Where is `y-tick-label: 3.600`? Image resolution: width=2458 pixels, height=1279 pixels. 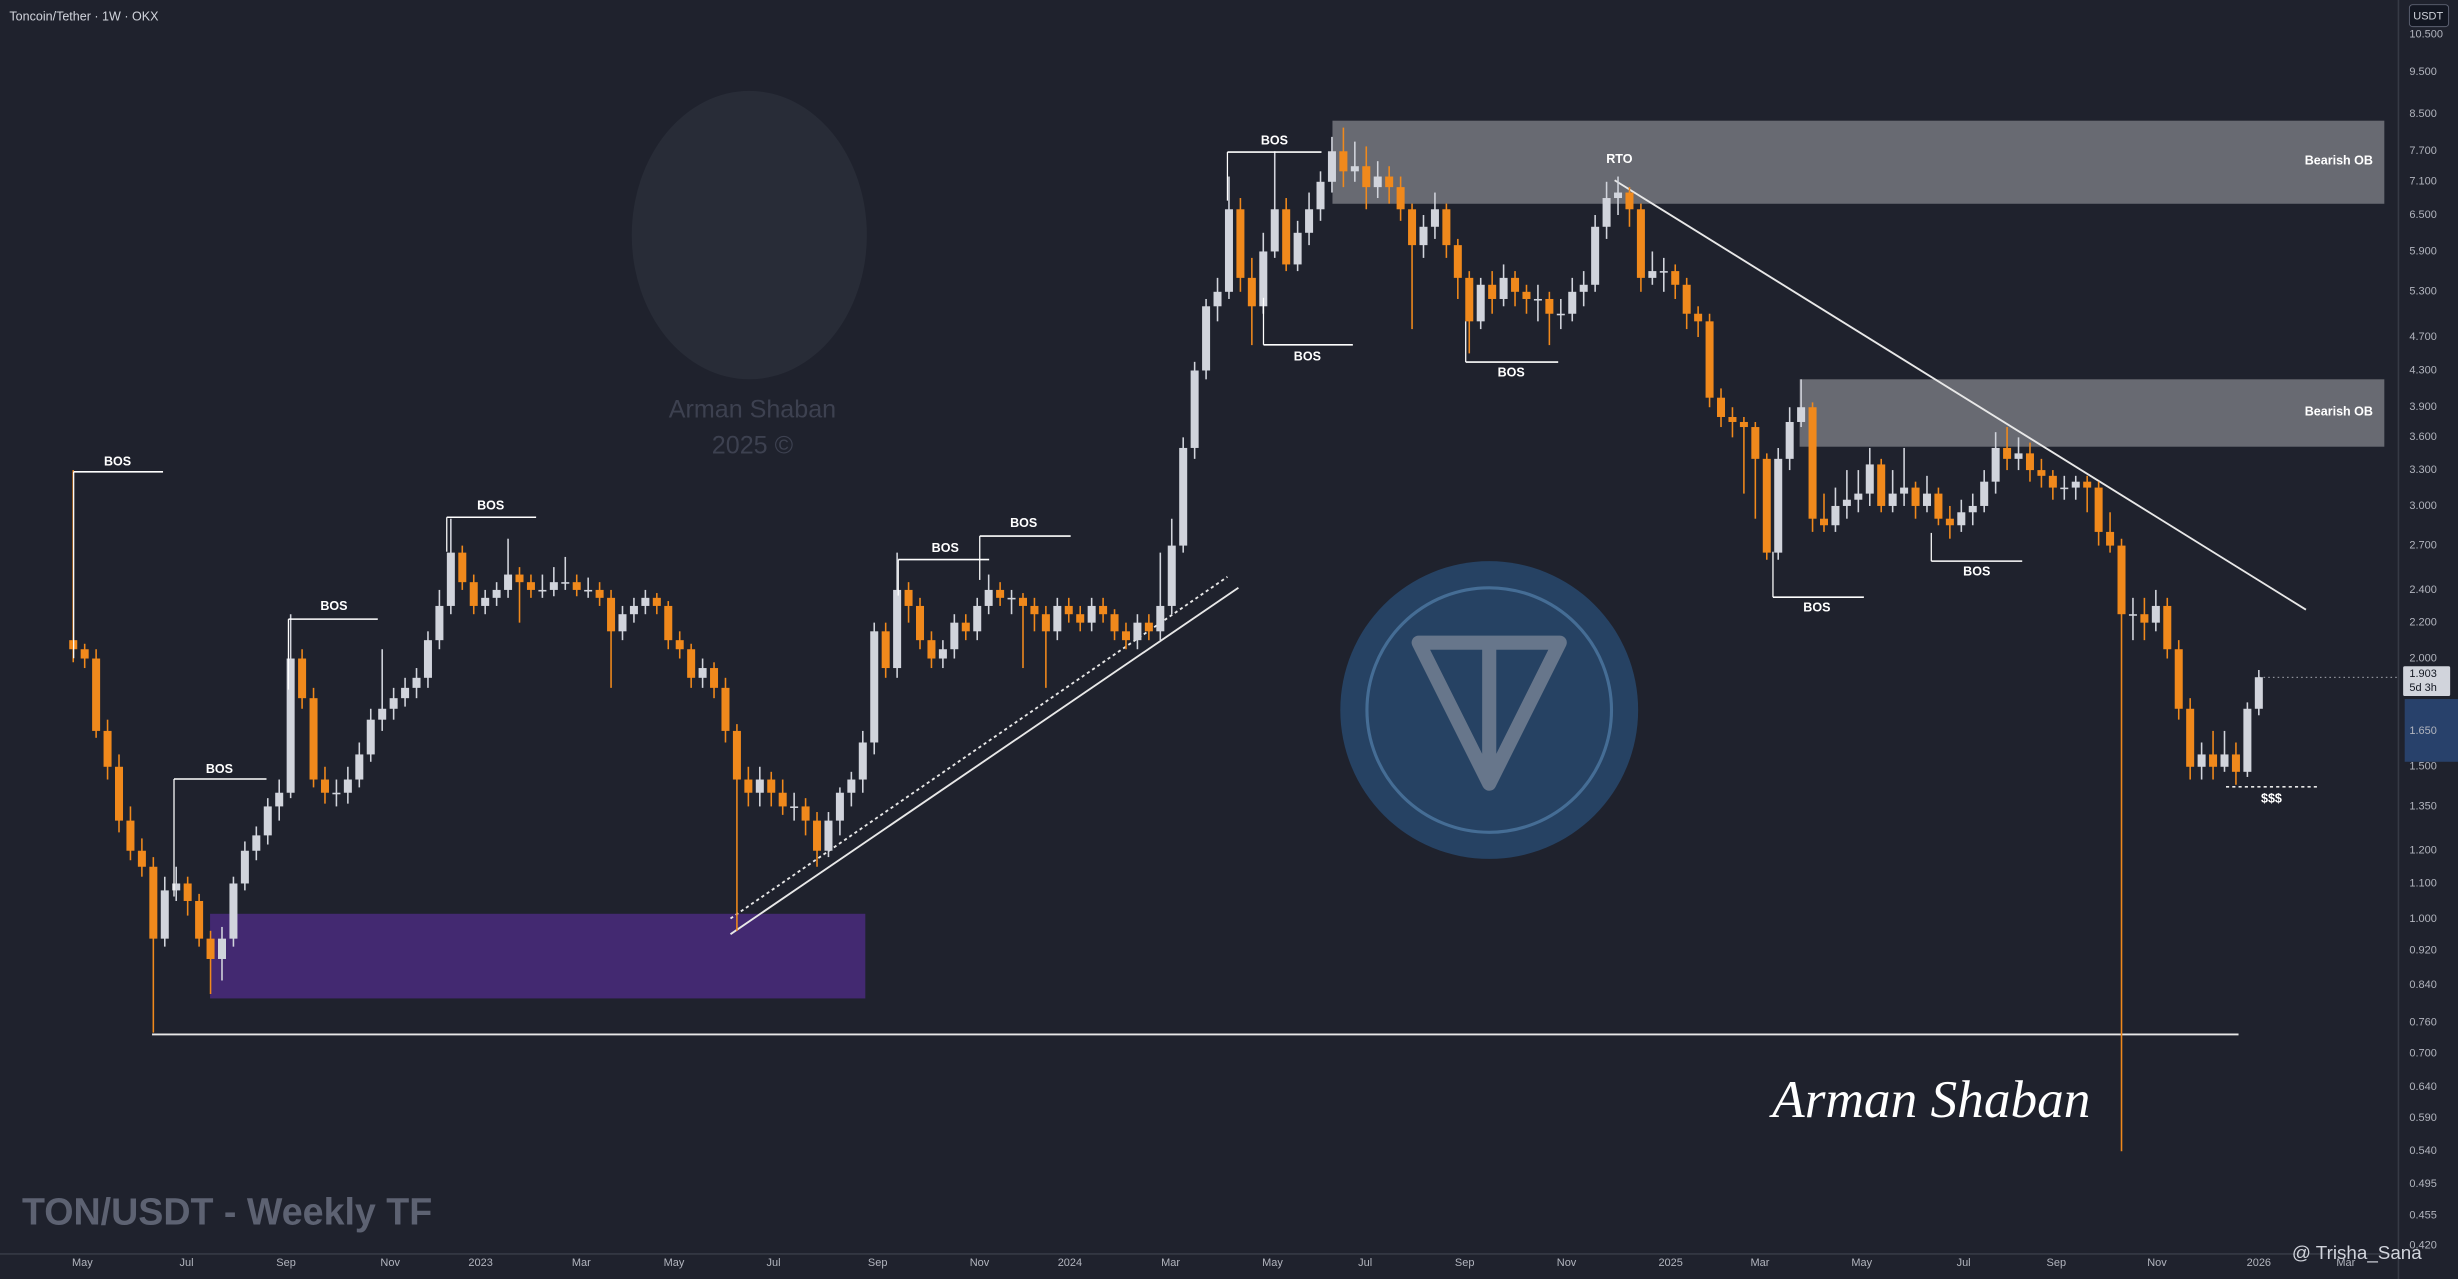
y-tick-label: 3.600 is located at coordinates (2422, 437).